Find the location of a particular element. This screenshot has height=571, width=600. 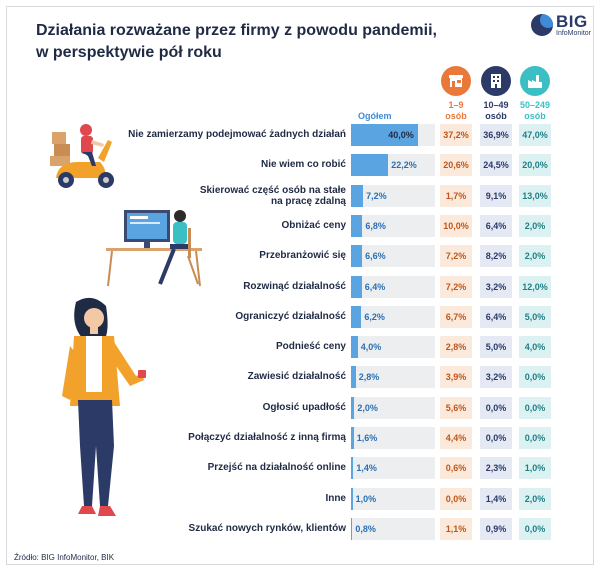

chart-row: Zawiesić działalność 2,8% 3,9% 3,2% 0,0% is located at coordinates (300, 377).